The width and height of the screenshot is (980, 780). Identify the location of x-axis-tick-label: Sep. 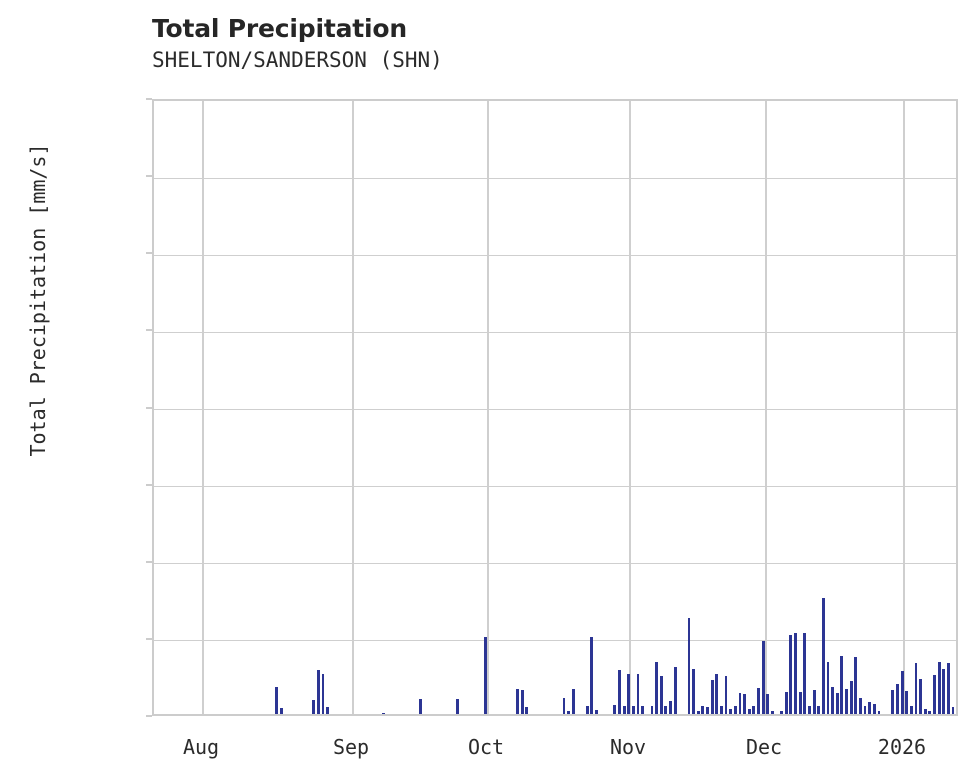
(351, 747).